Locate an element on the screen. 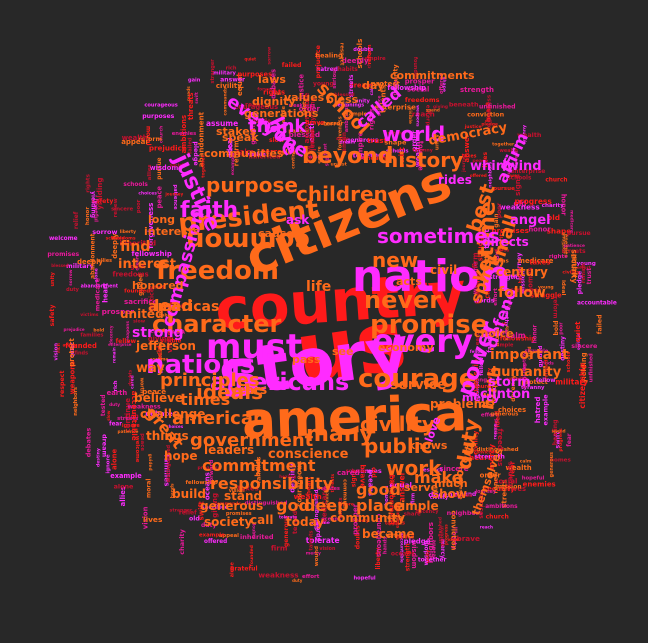  cloud-word: call is located at coordinates (262, 520).